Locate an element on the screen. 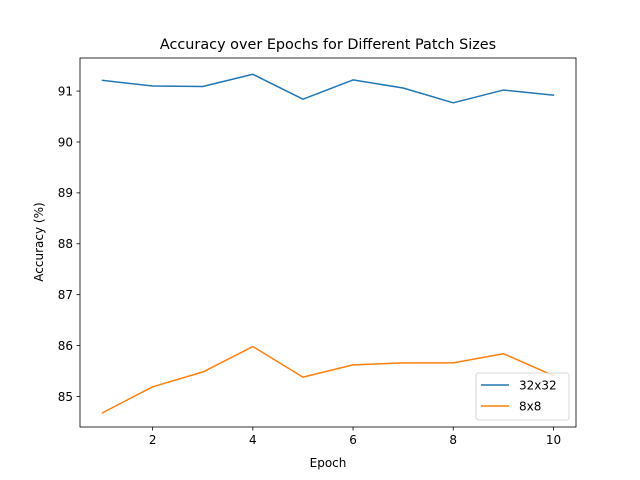 The image size is (640, 480). y-axis-label: Accuracy (%) is located at coordinates (39, 241).